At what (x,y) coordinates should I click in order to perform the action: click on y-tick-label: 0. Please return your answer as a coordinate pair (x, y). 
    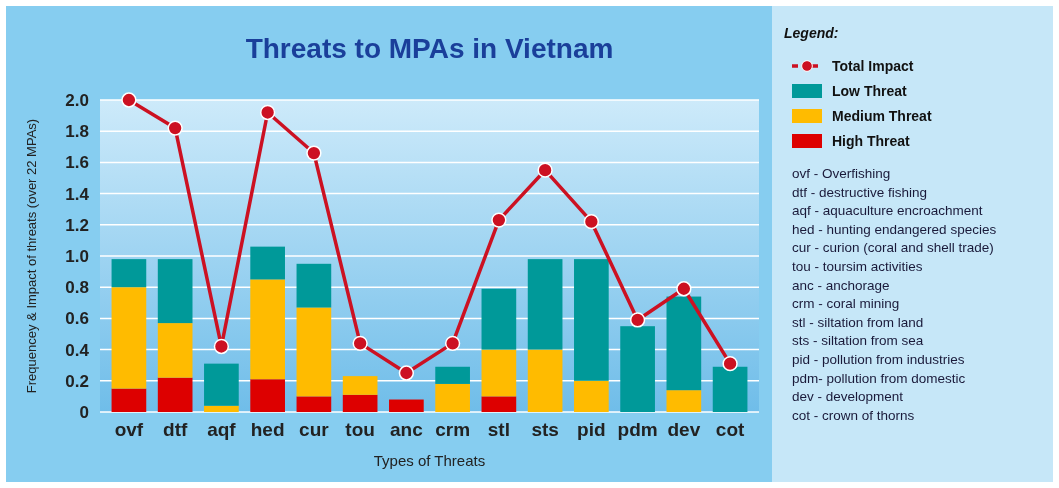
    Looking at the image, I should click on (84, 412).